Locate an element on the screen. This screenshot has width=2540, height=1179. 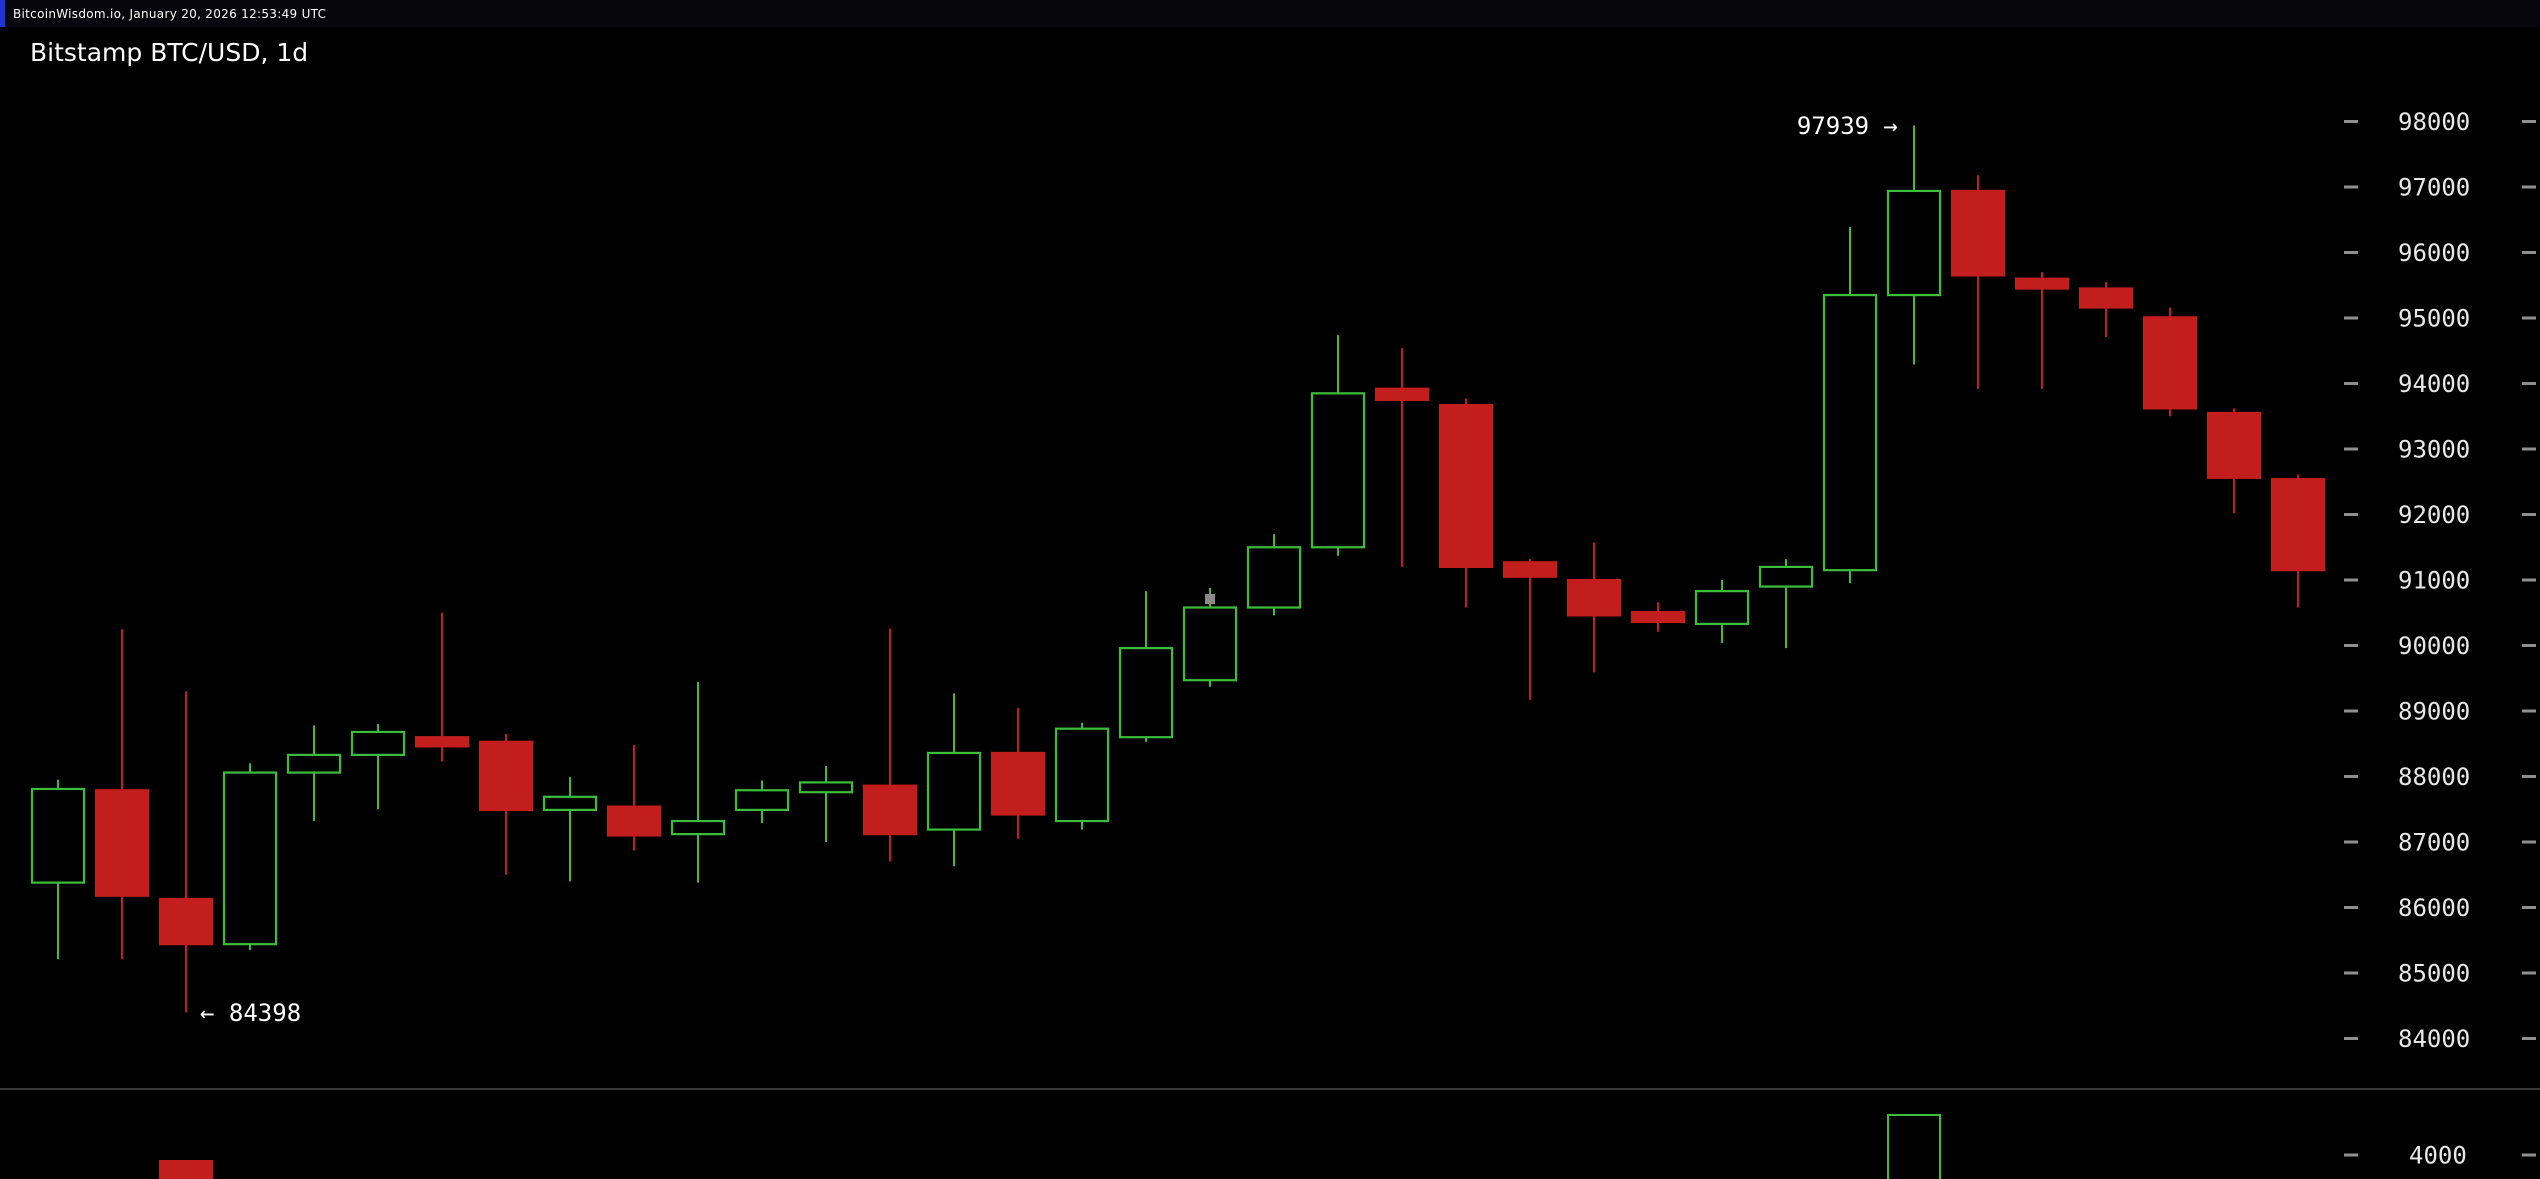
crosshair-dot is located at coordinates (1210, 599).